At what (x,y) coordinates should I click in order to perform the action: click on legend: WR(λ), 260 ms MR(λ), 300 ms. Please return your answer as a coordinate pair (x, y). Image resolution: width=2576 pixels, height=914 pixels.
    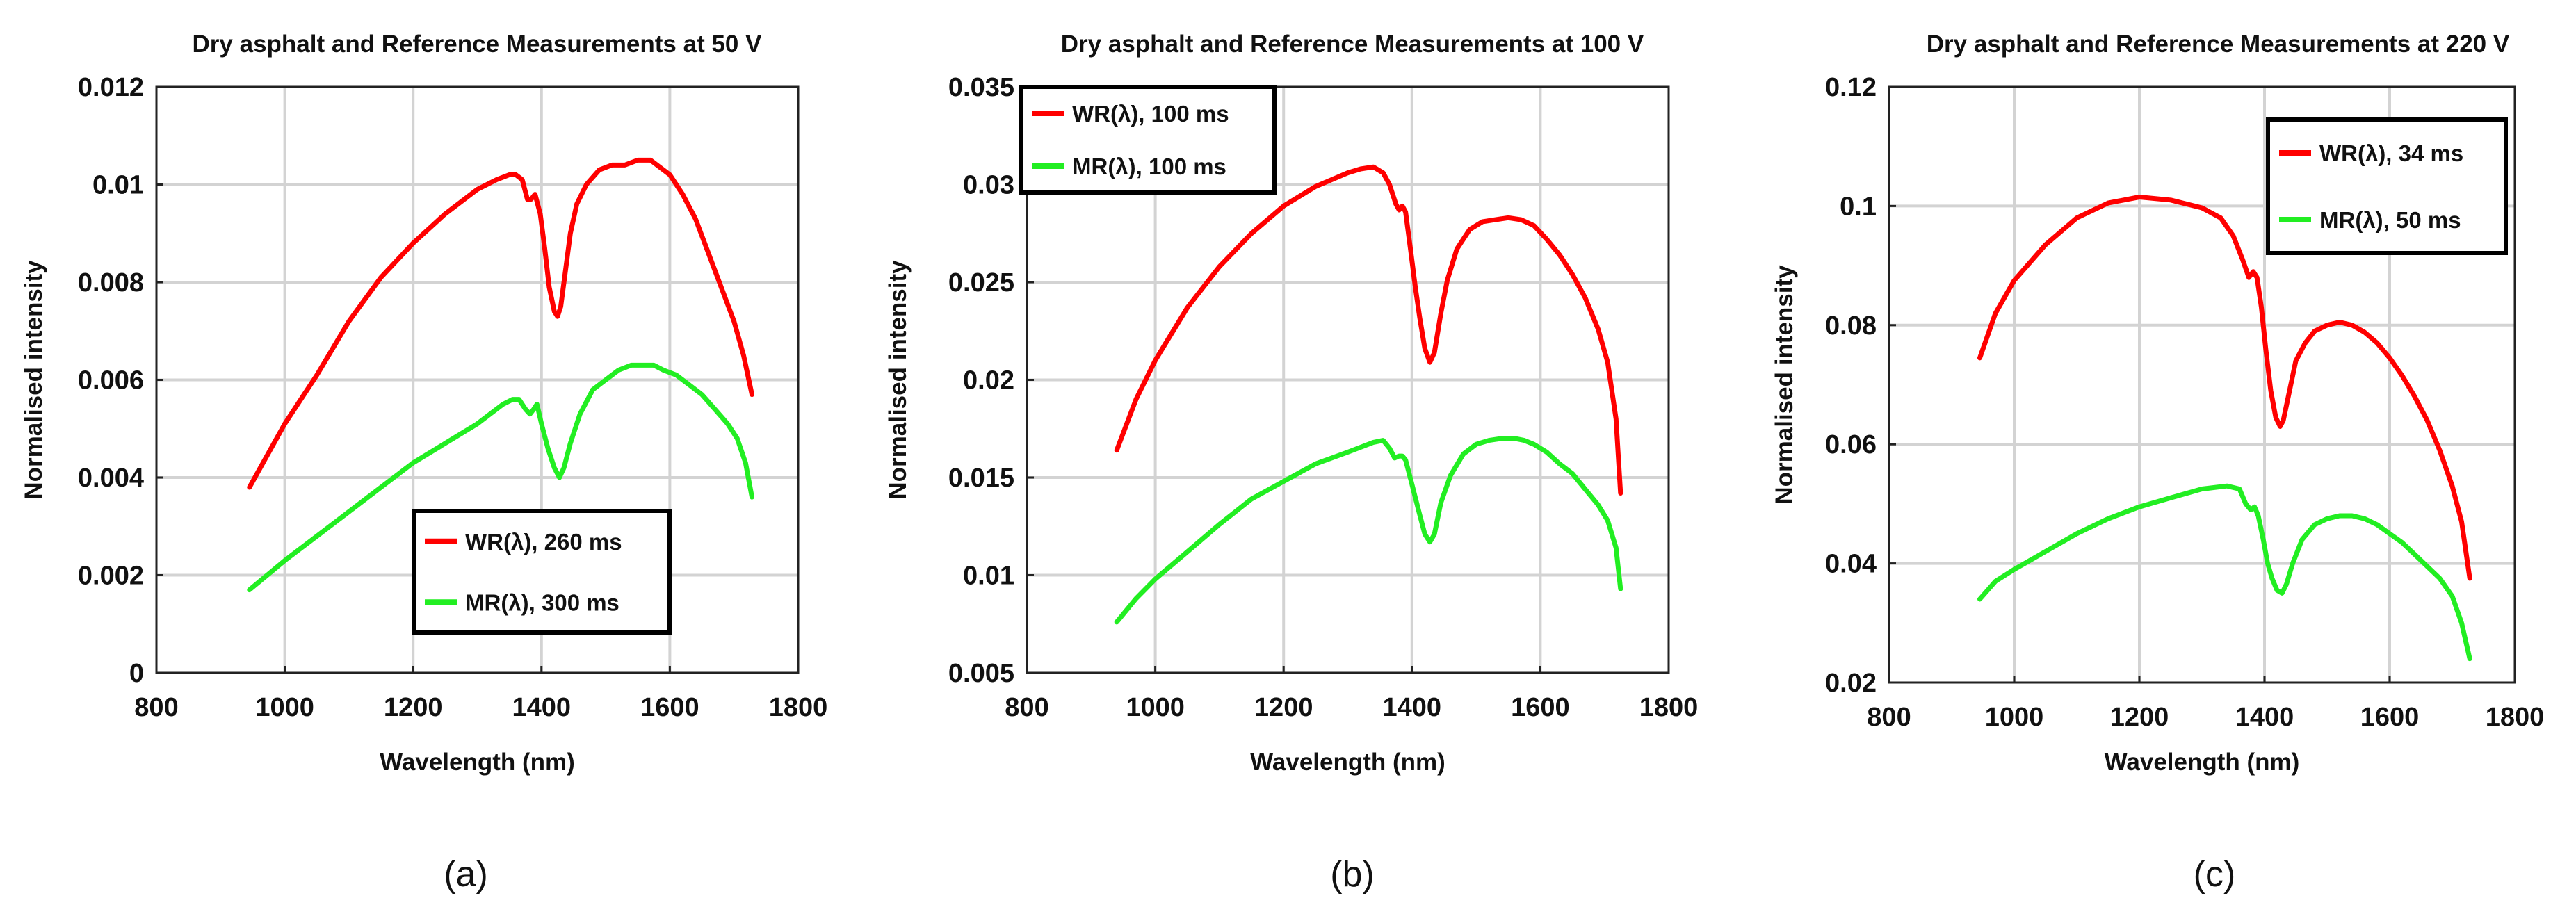
    Looking at the image, I should click on (542, 572).